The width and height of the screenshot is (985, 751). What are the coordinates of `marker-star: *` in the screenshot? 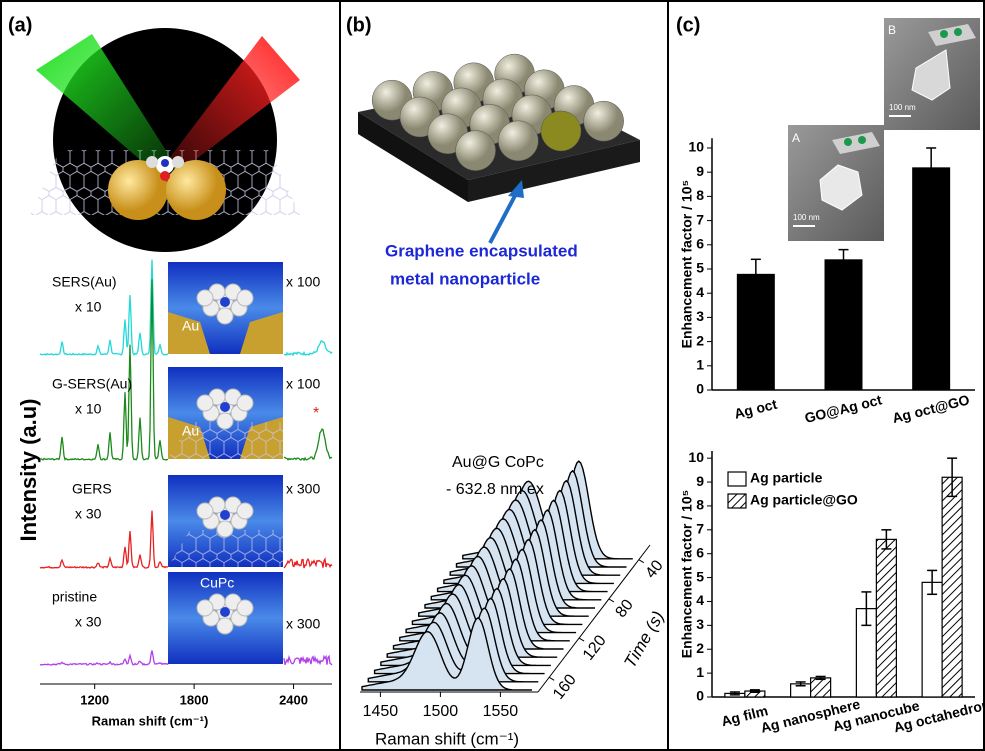 It's located at (316, 413).